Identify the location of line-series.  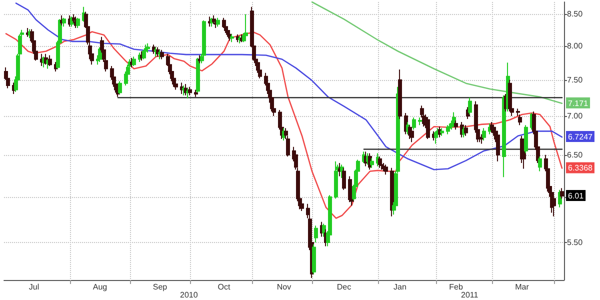
(437, 52).